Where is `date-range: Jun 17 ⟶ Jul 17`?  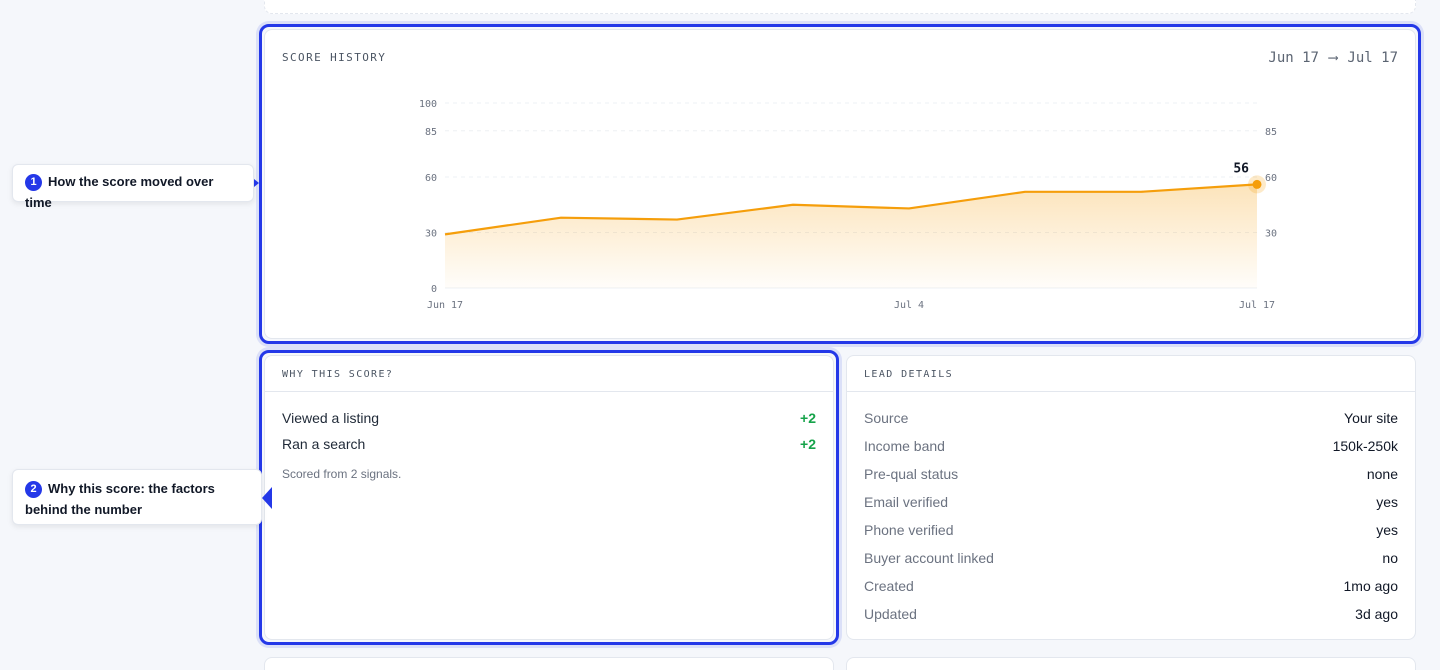
date-range: Jun 17 ⟶ Jul 17 is located at coordinates (1333, 58).